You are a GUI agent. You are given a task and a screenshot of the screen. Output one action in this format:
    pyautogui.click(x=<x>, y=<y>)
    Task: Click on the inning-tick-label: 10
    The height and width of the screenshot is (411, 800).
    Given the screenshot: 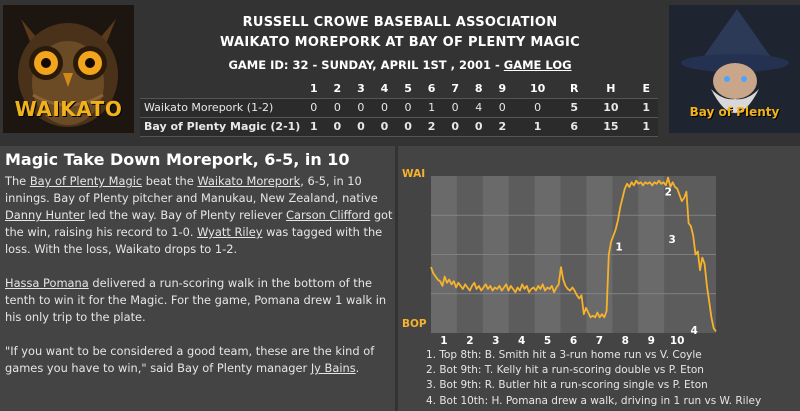 What is the action you would take?
    pyautogui.click(x=677, y=340)
    